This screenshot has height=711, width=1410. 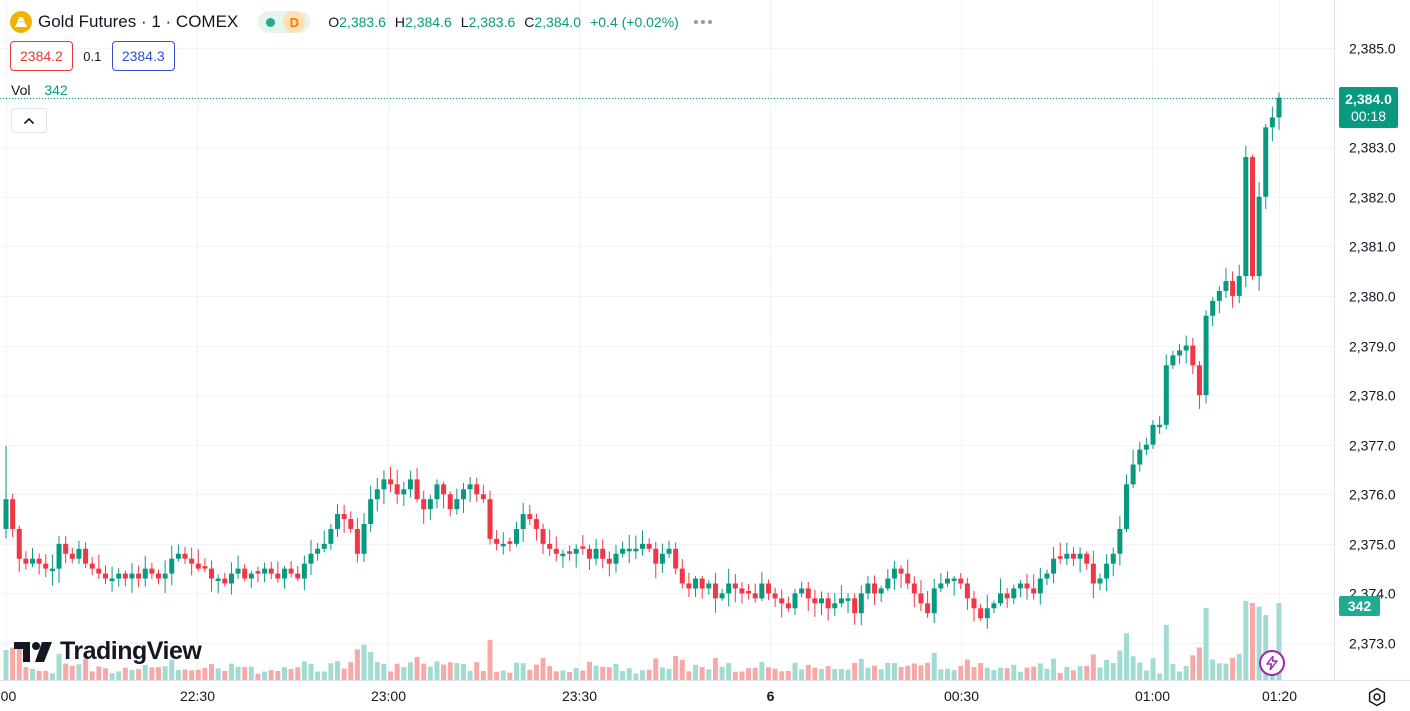 I want to click on ohlc-change: +0.4 (+0.02%), so click(x=634, y=22).